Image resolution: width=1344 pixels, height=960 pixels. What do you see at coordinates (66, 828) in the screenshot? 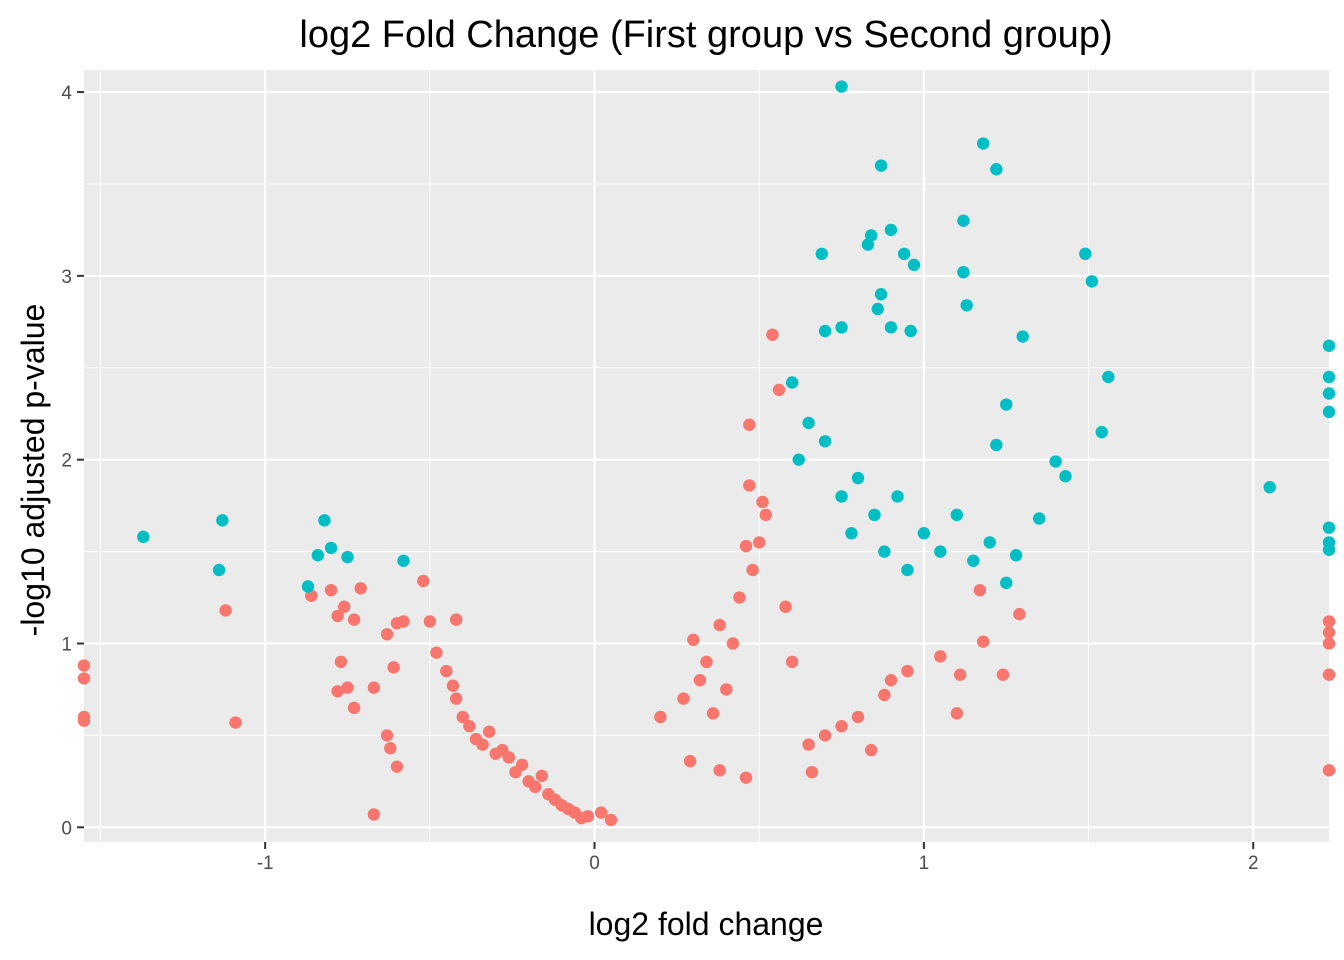
I see `y-tick-label: 0` at bounding box center [66, 828].